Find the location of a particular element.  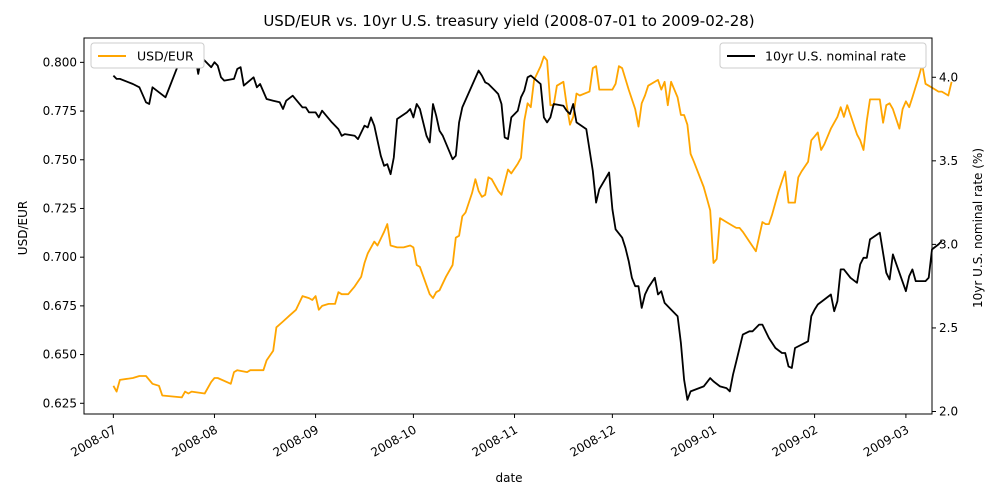

x-tick-label: 2008-11 is located at coordinates (495, 440).